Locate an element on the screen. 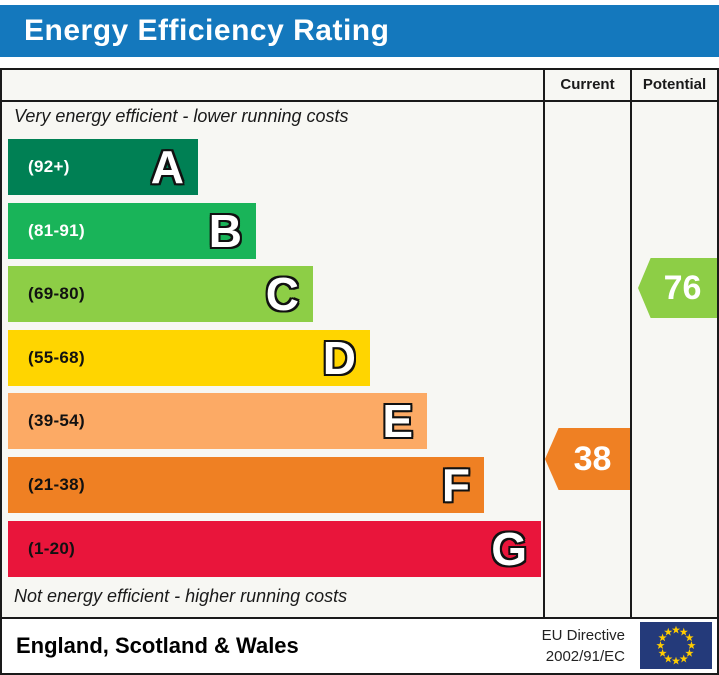 The image size is (719, 675). band-B: (81-91) B is located at coordinates (132, 230).